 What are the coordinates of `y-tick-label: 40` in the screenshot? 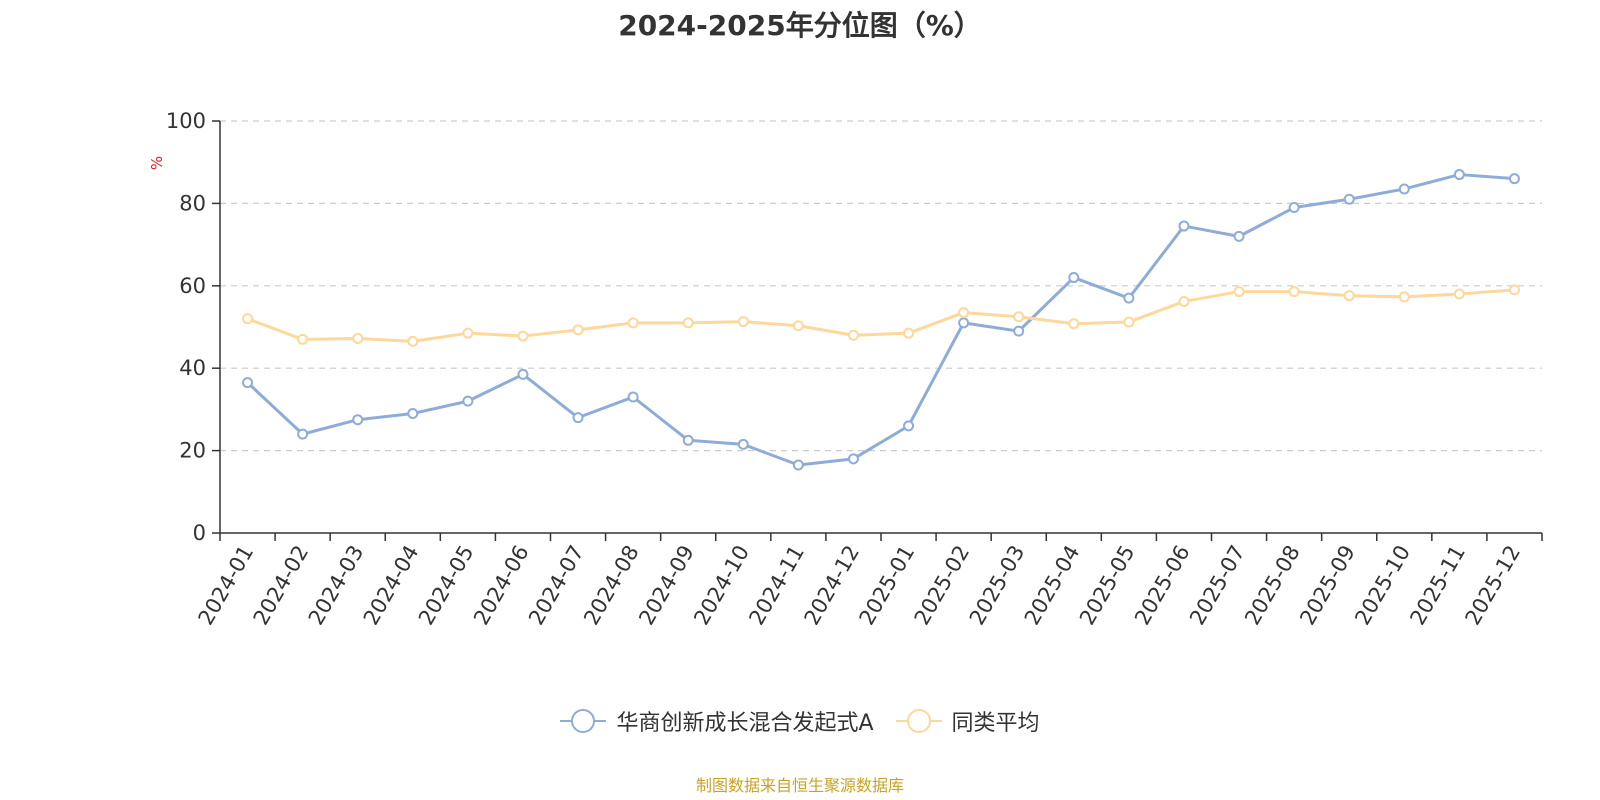 It's located at (192, 368).